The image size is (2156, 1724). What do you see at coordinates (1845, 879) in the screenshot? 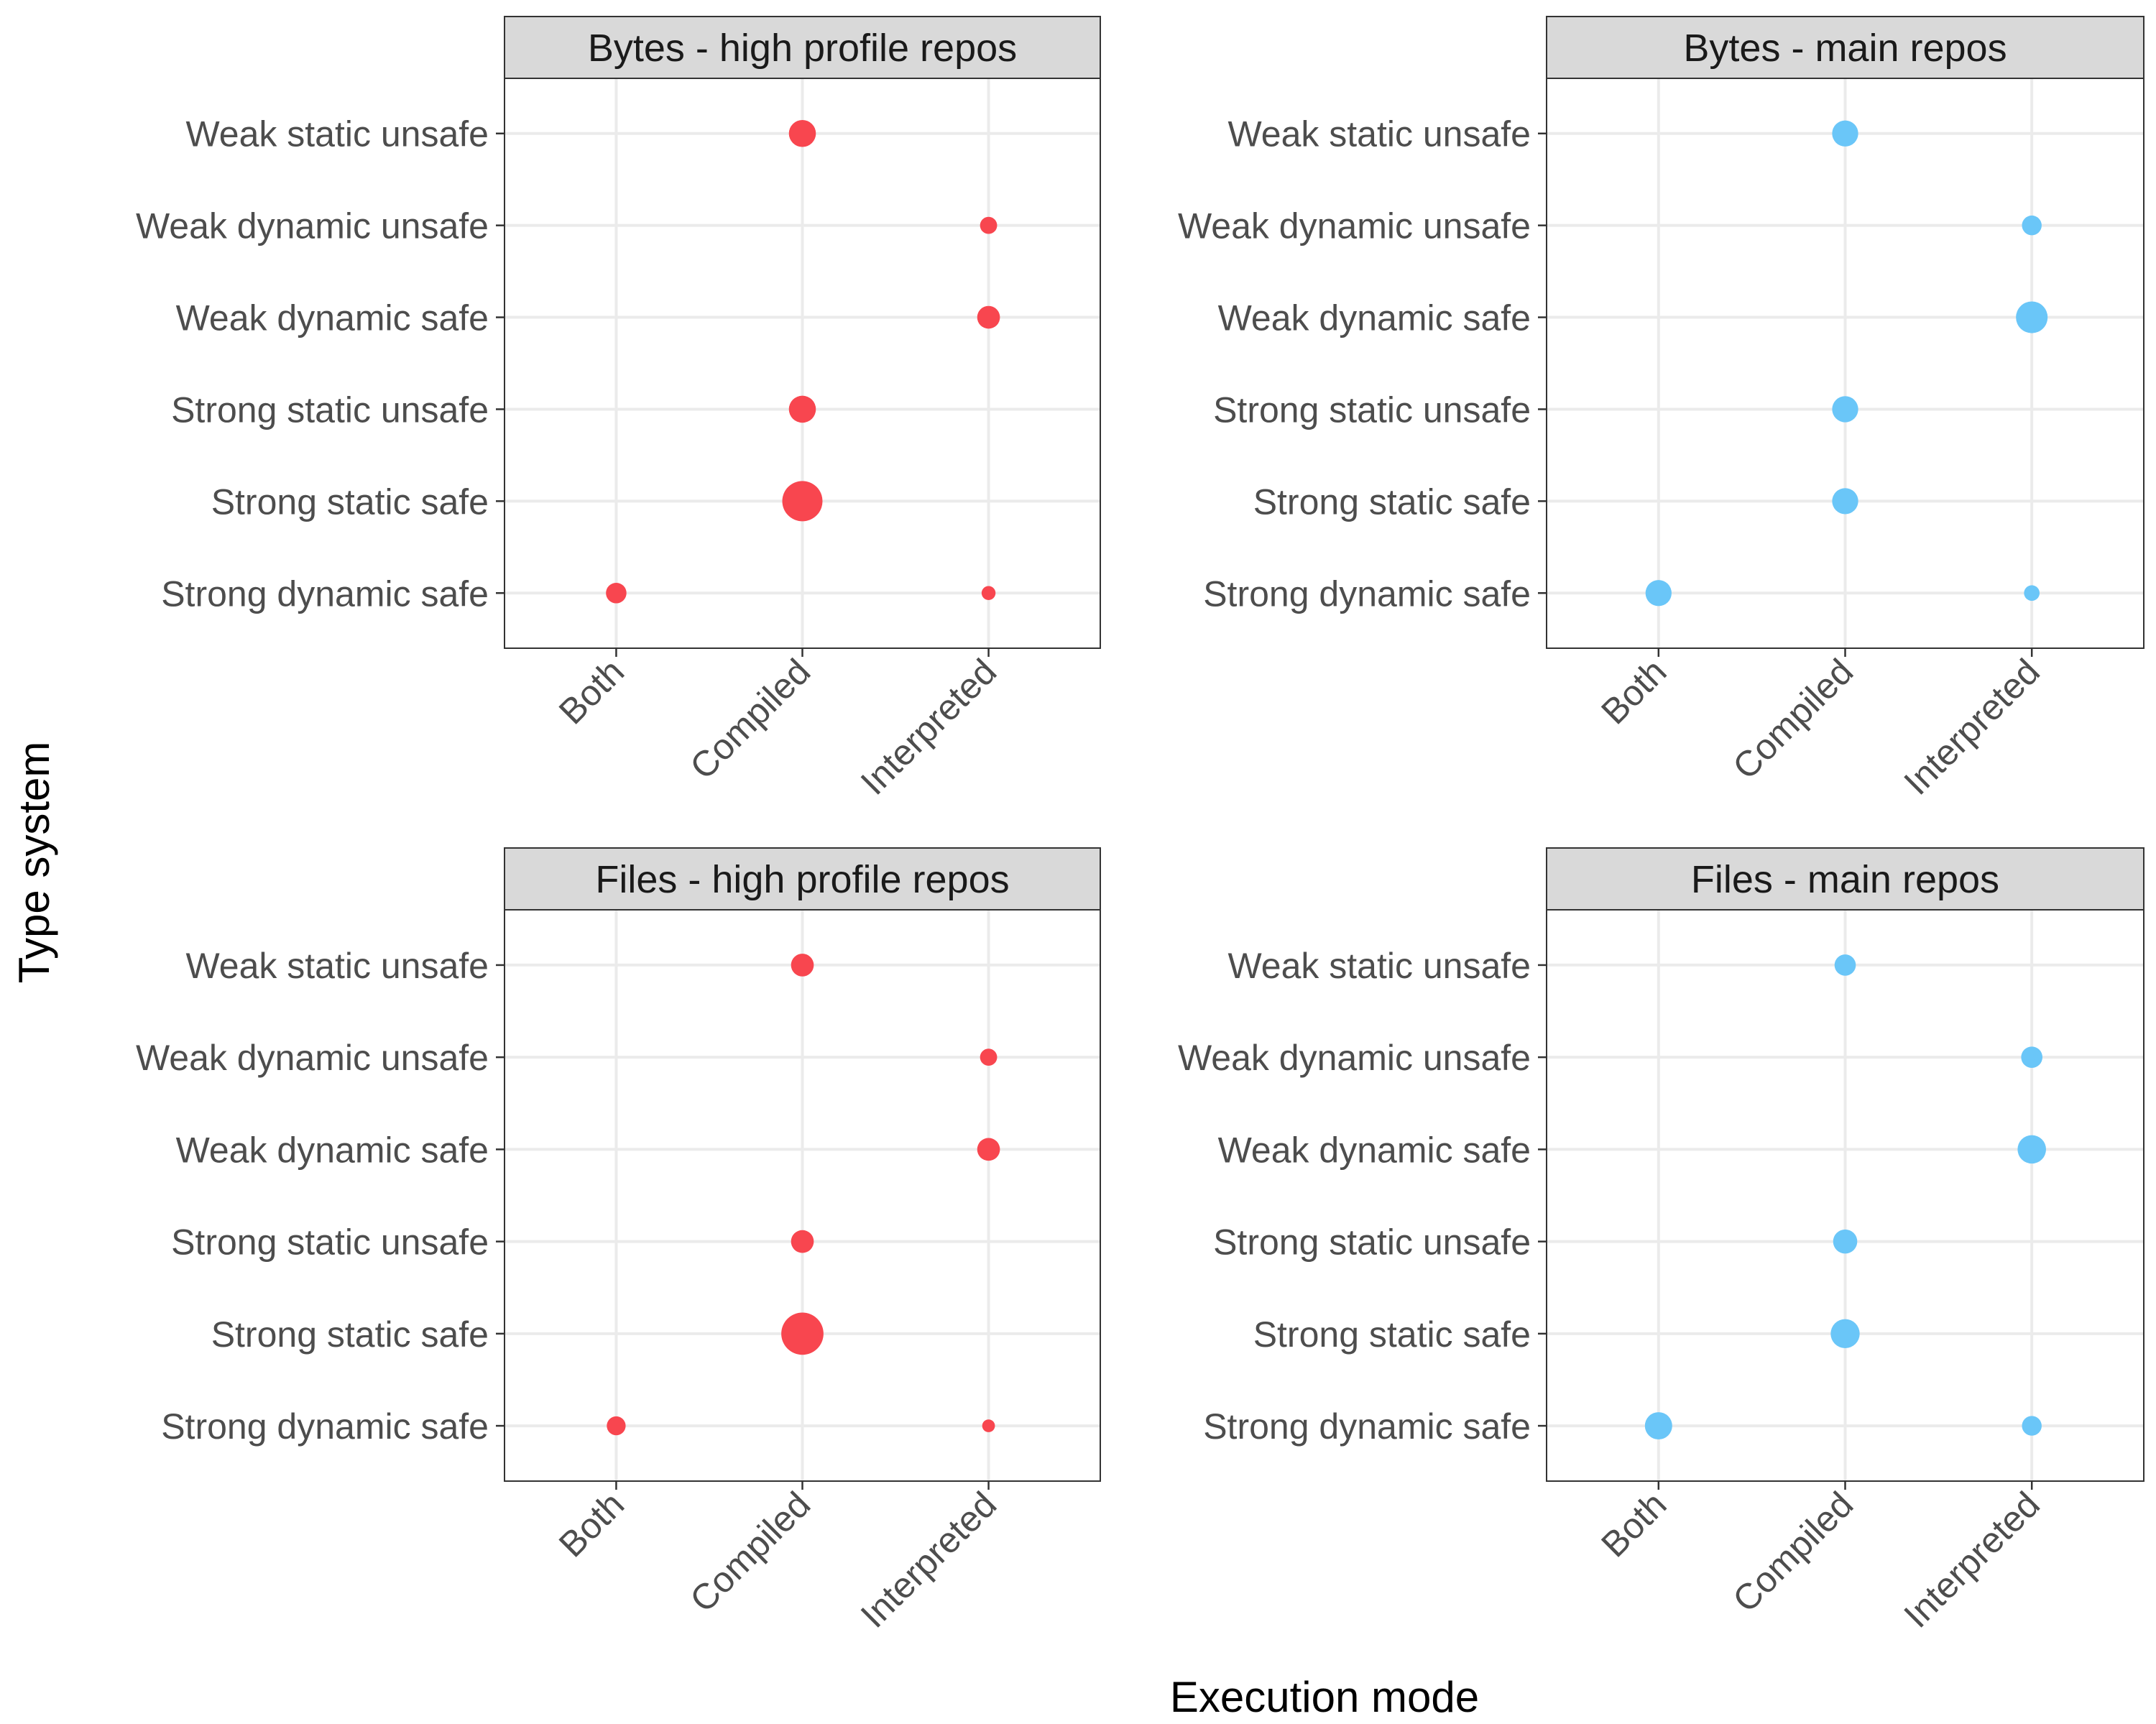
I see `facet-title: Files - main repos` at bounding box center [1845, 879].